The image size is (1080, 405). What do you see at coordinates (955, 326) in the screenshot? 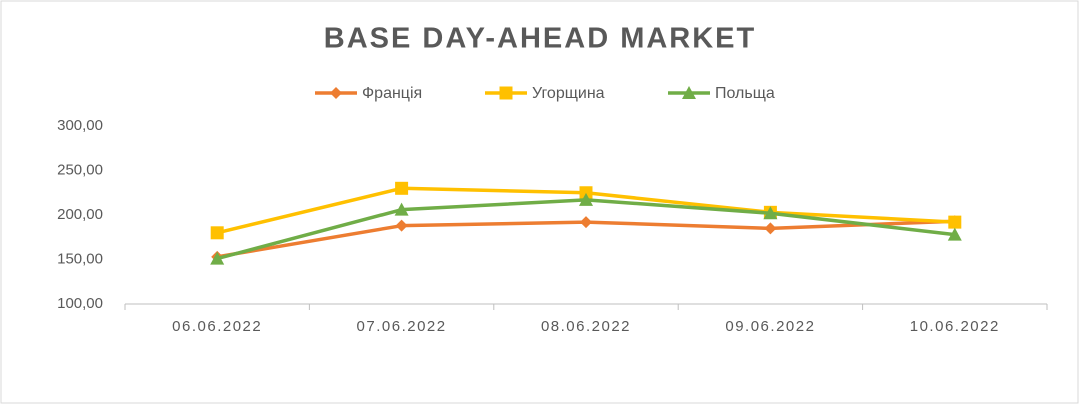
I see `x-tick-label: 10.06.2022` at bounding box center [955, 326].